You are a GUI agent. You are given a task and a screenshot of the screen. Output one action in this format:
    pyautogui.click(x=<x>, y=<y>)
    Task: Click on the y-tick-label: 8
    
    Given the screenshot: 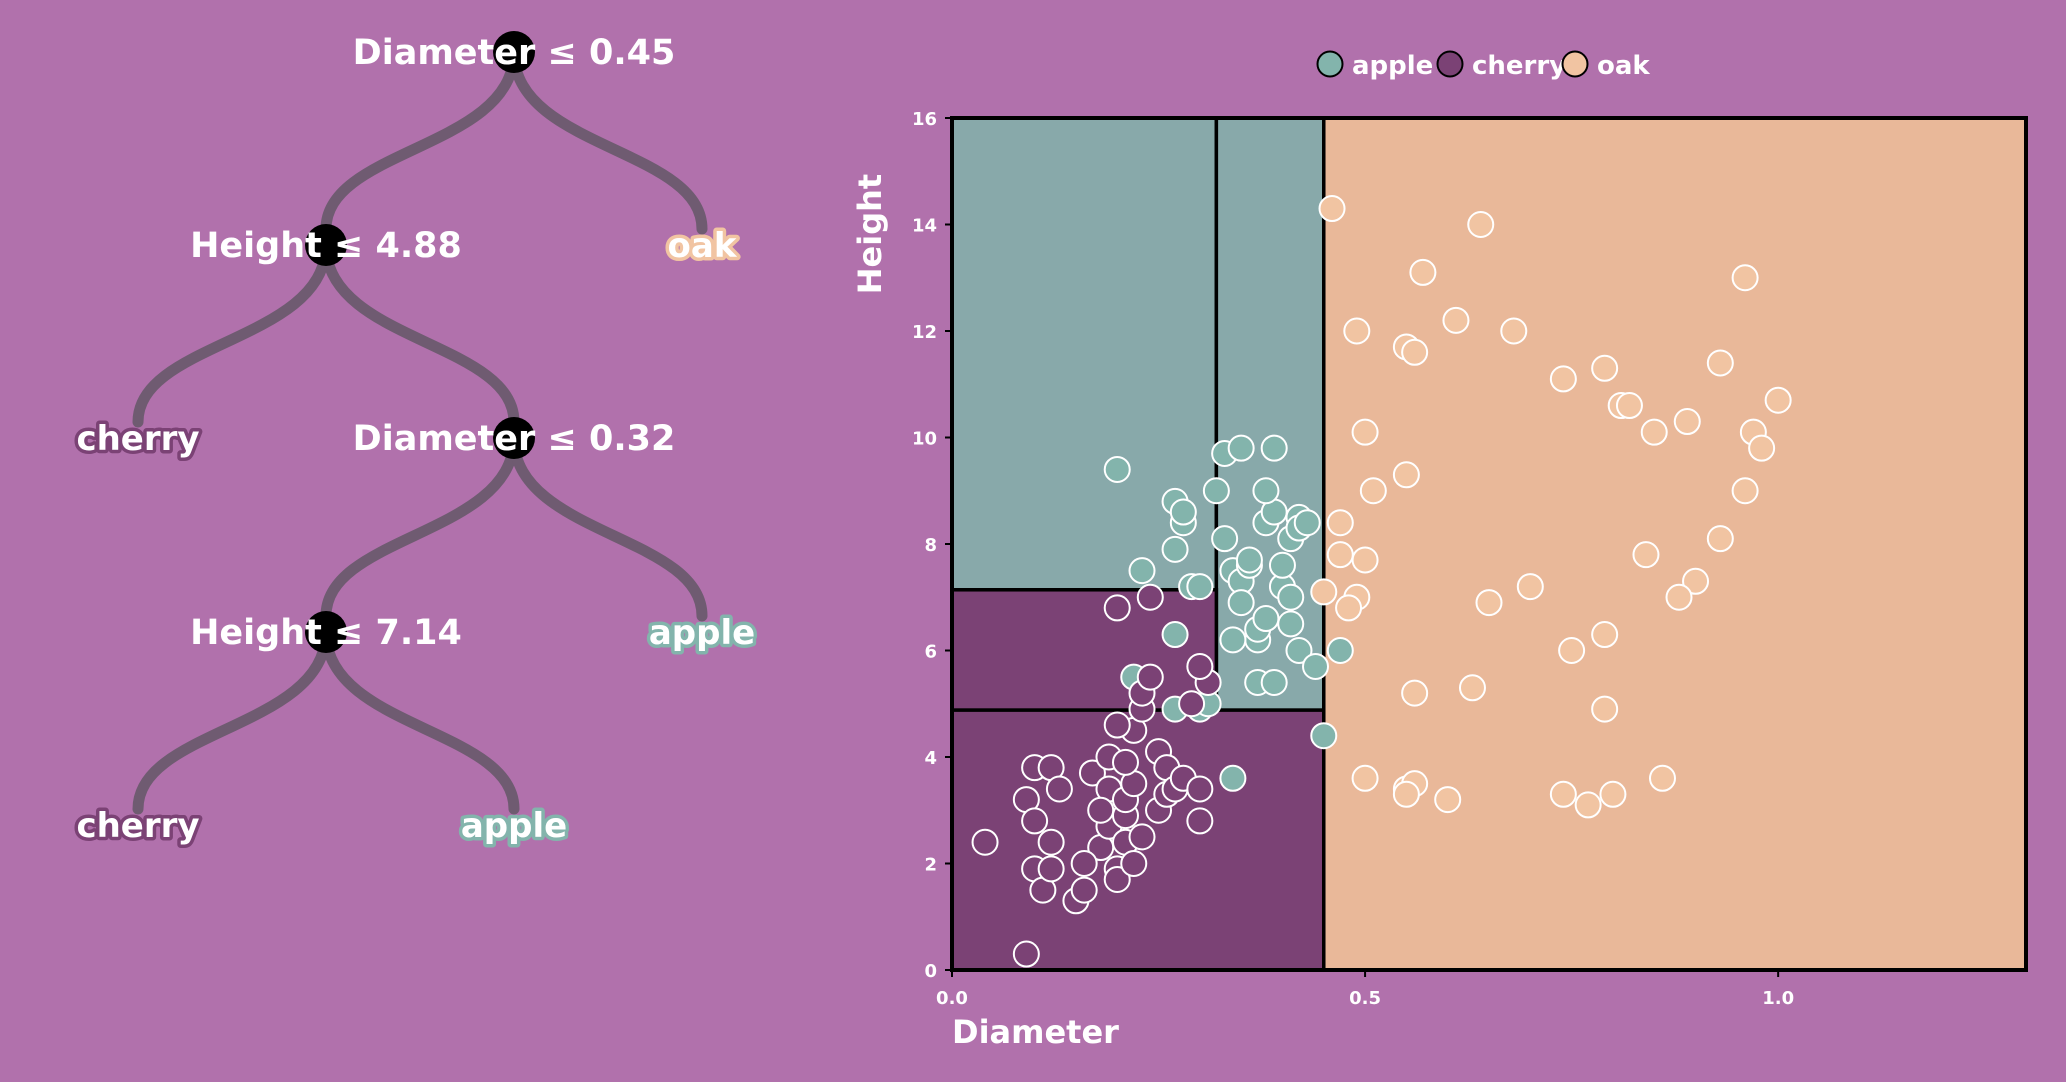 What is the action you would take?
    pyautogui.click(x=930, y=545)
    